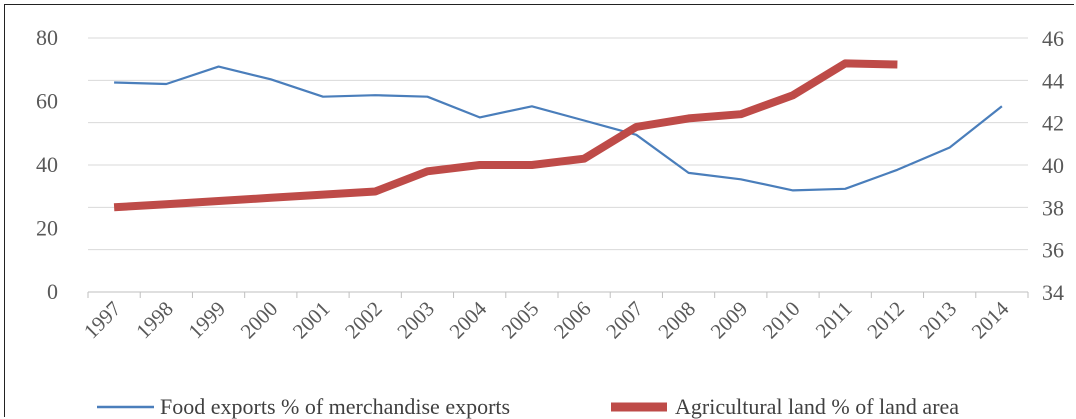 Image resolution: width=1076 pixels, height=419 pixels. I want to click on x-tick-label: 1998, so click(154, 320).